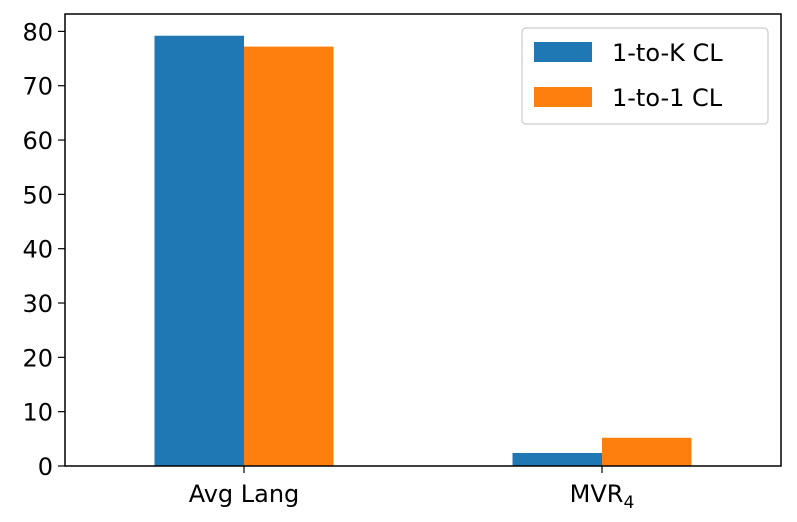 This screenshot has width=797, height=522. Describe the element at coordinates (37, 304) in the screenshot. I see `y-tick-label: 30` at that location.